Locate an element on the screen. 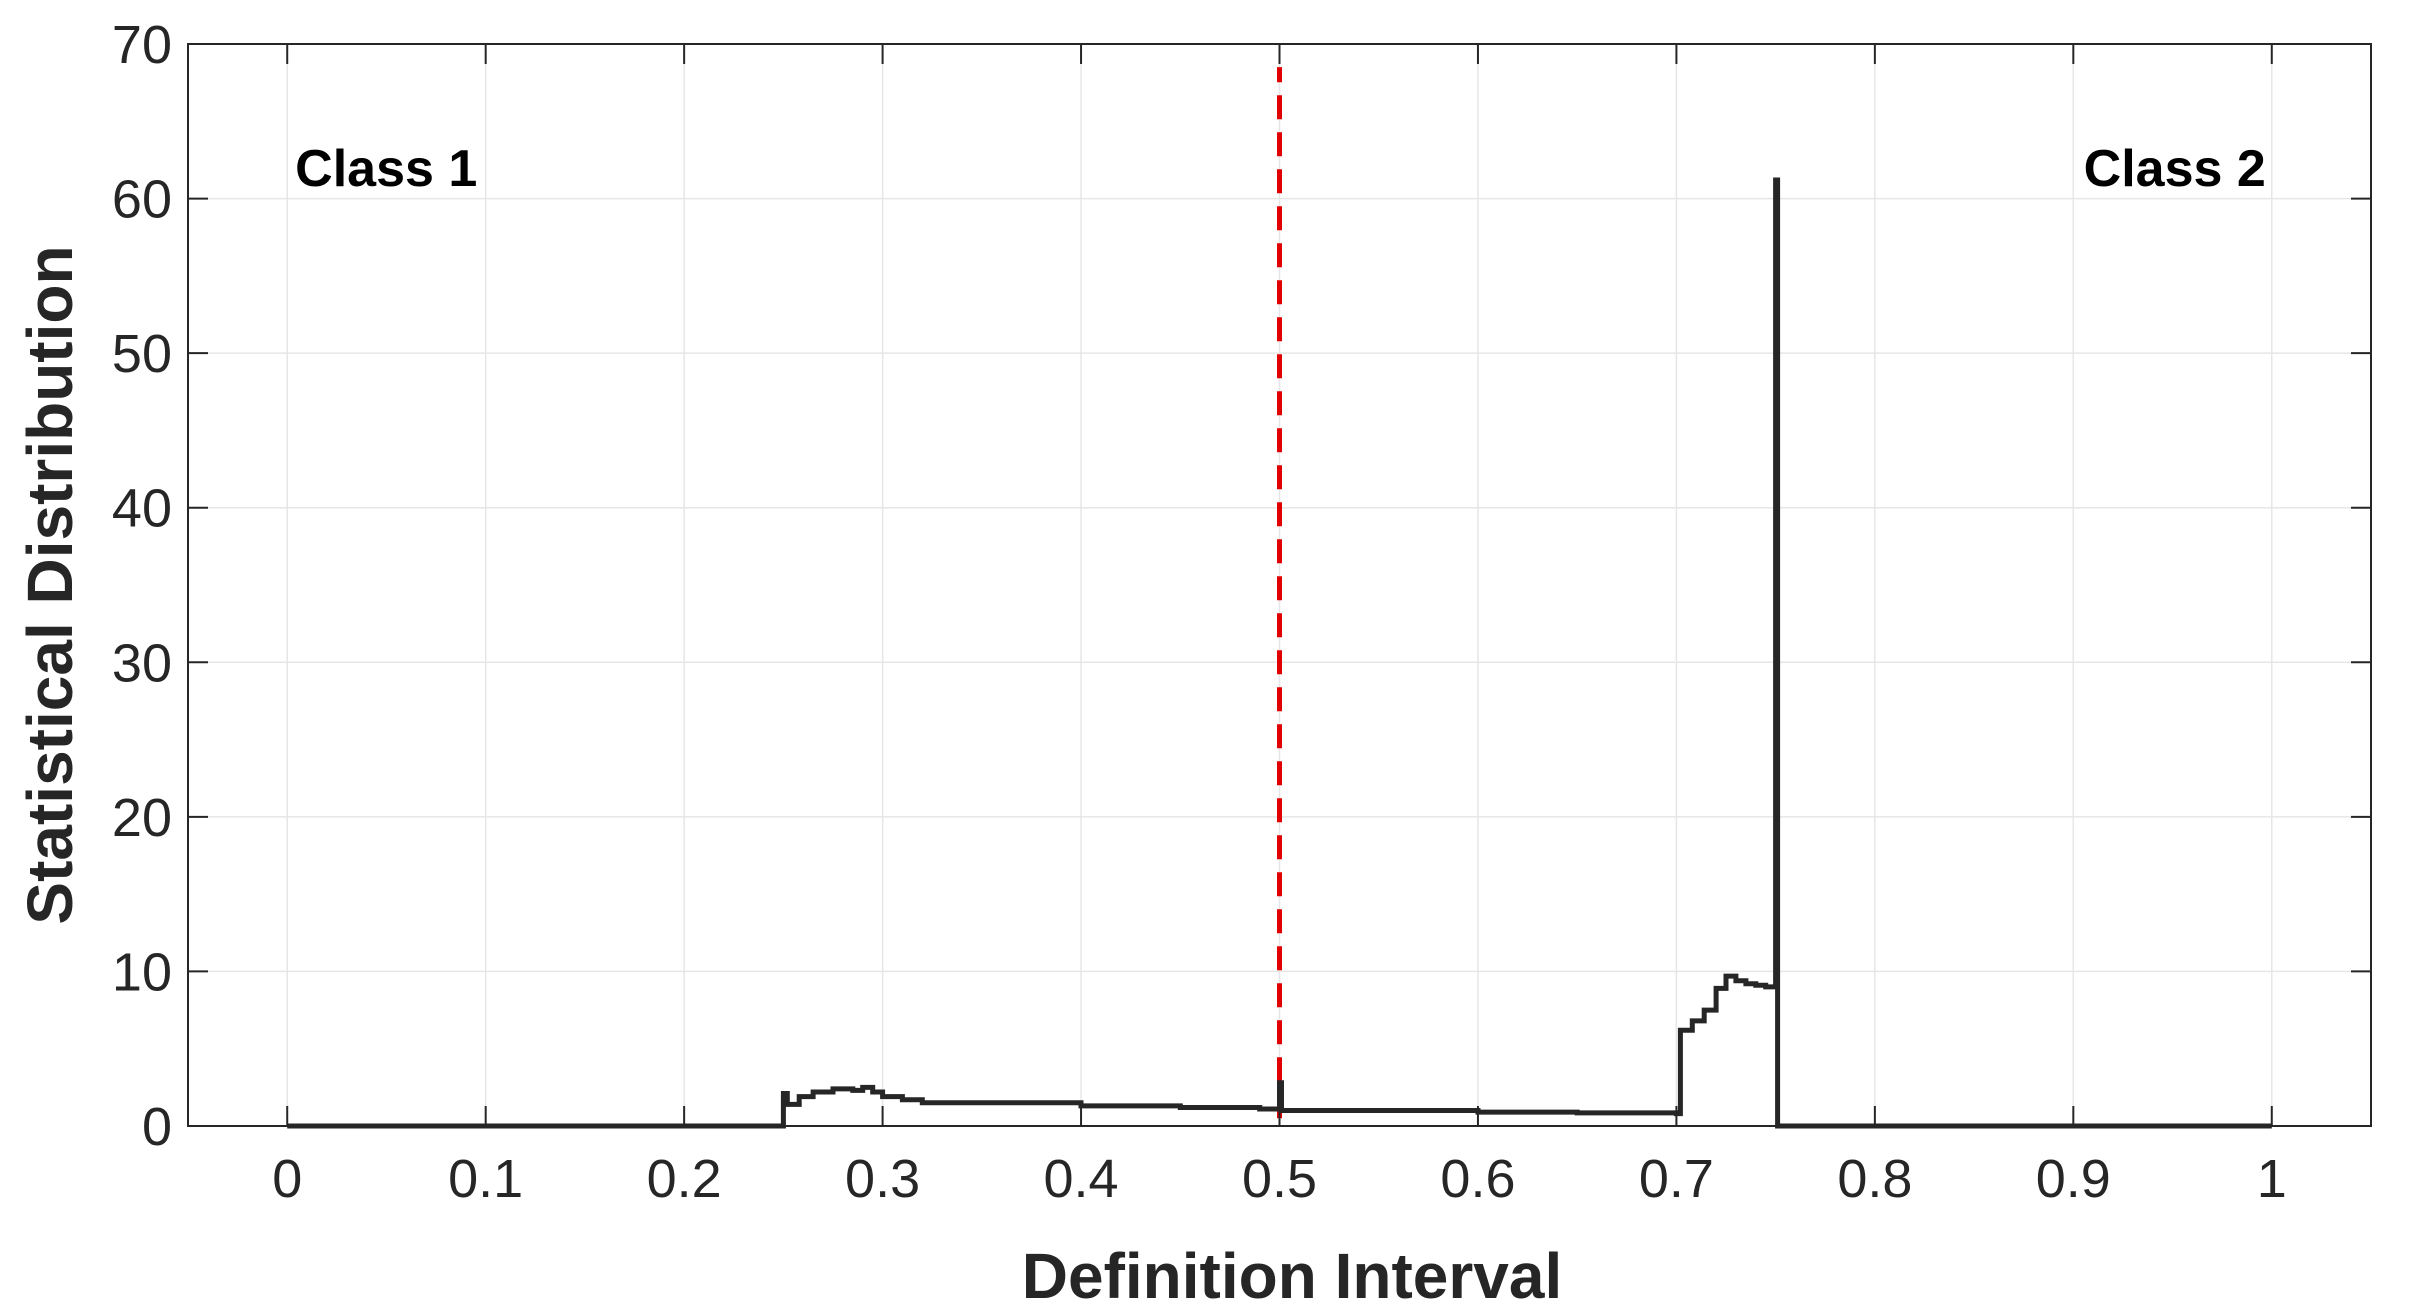 The height and width of the screenshot is (1313, 2411). y-axis-title: Statistical Distribution is located at coordinates (50, 584).